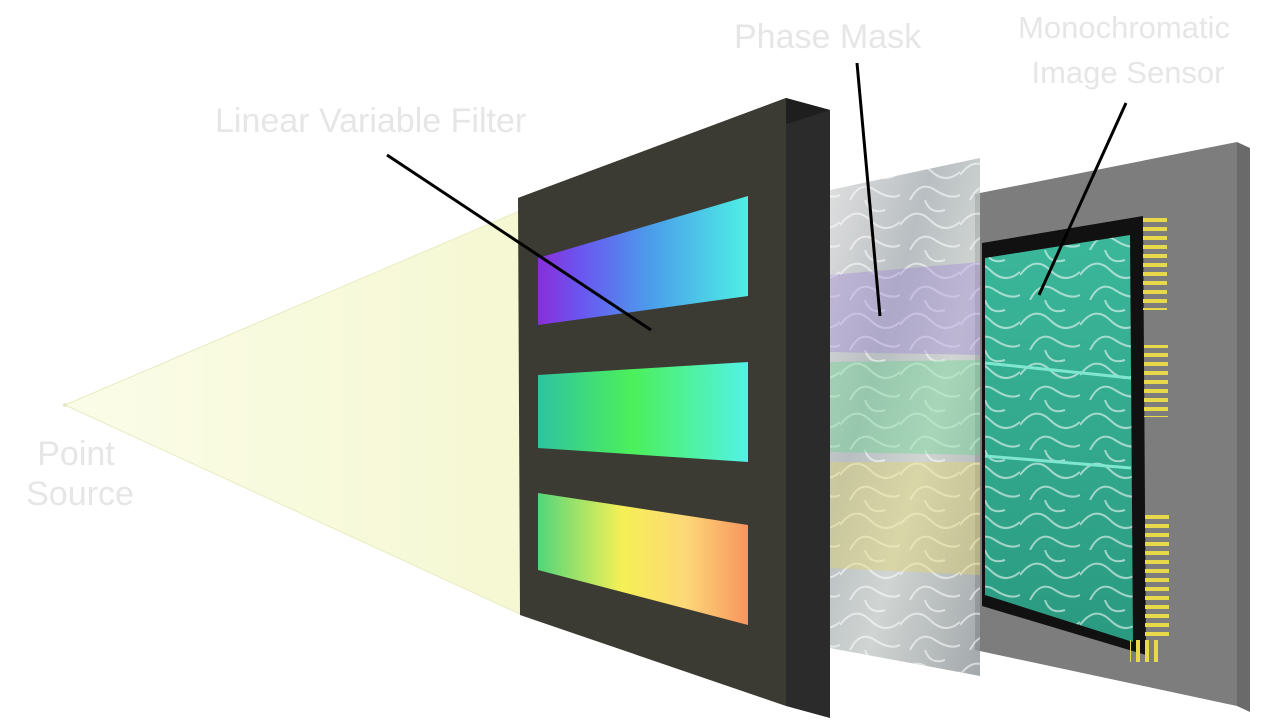 The height and width of the screenshot is (726, 1280). Describe the element at coordinates (370, 121) in the screenshot. I see `label-linear-variable-filter: Linear Variable Filter` at that location.